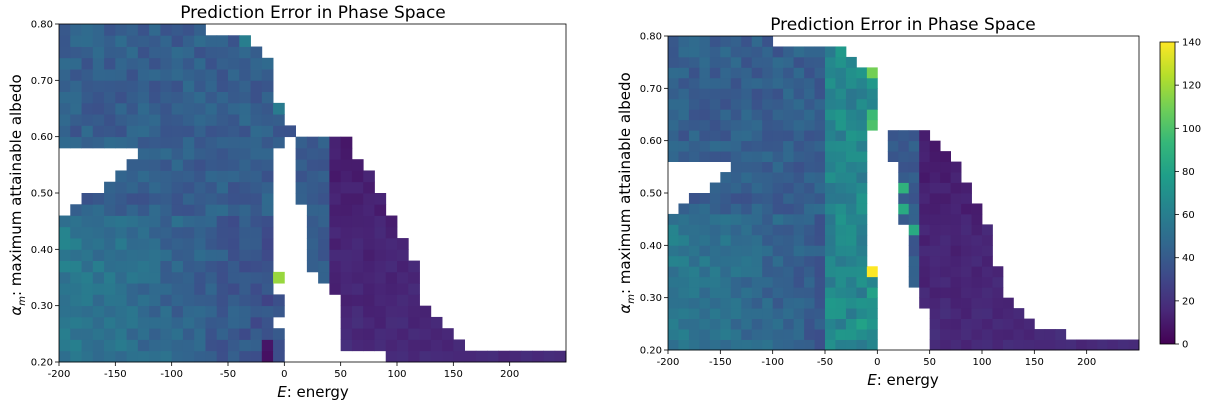  I want to click on chart-right-y-ticks: 0.200.300.400.500.600.700.80, so click(654, 194).